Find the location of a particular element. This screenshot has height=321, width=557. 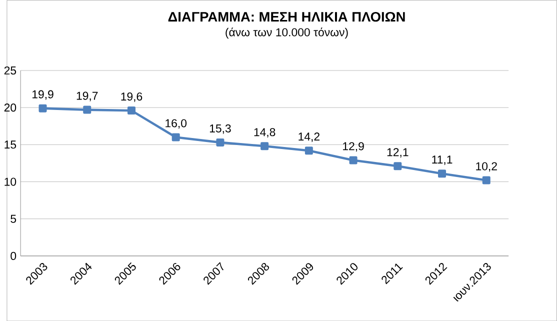

data-label: 16,0 is located at coordinates (176, 124).